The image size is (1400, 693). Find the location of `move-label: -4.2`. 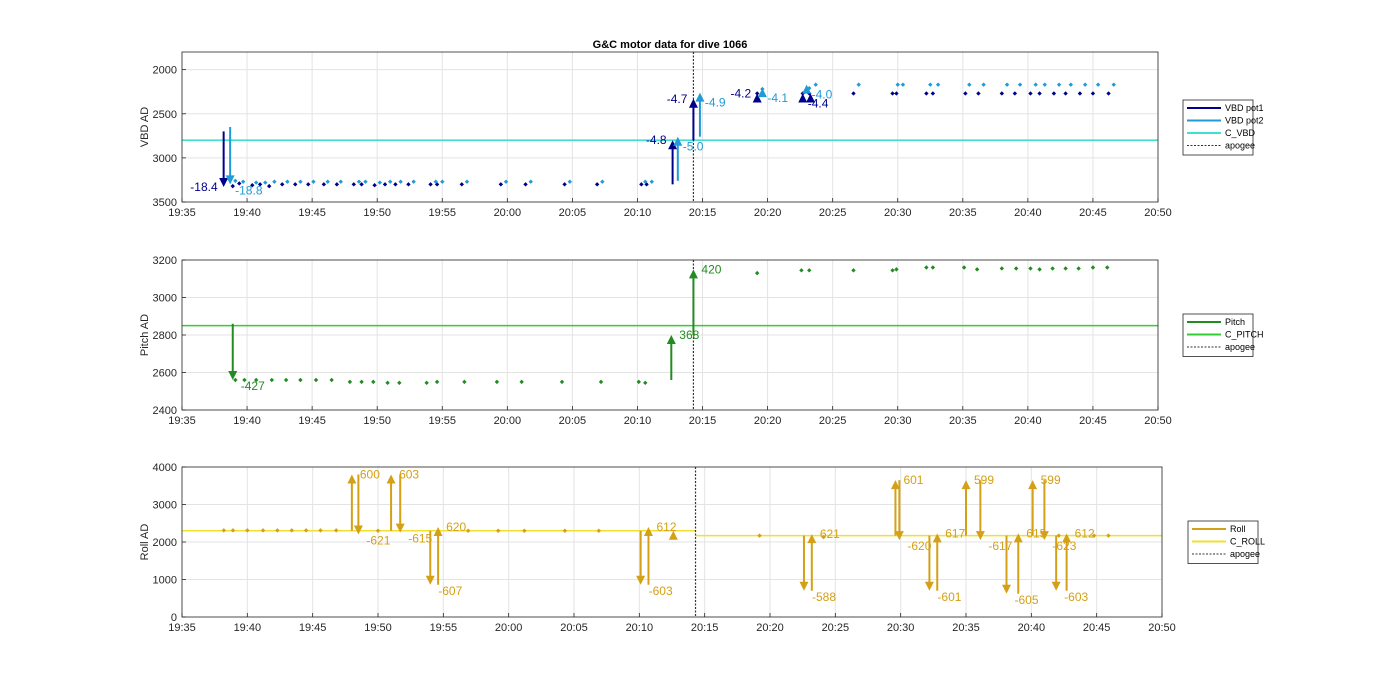

move-label: -4.2 is located at coordinates (741, 93).